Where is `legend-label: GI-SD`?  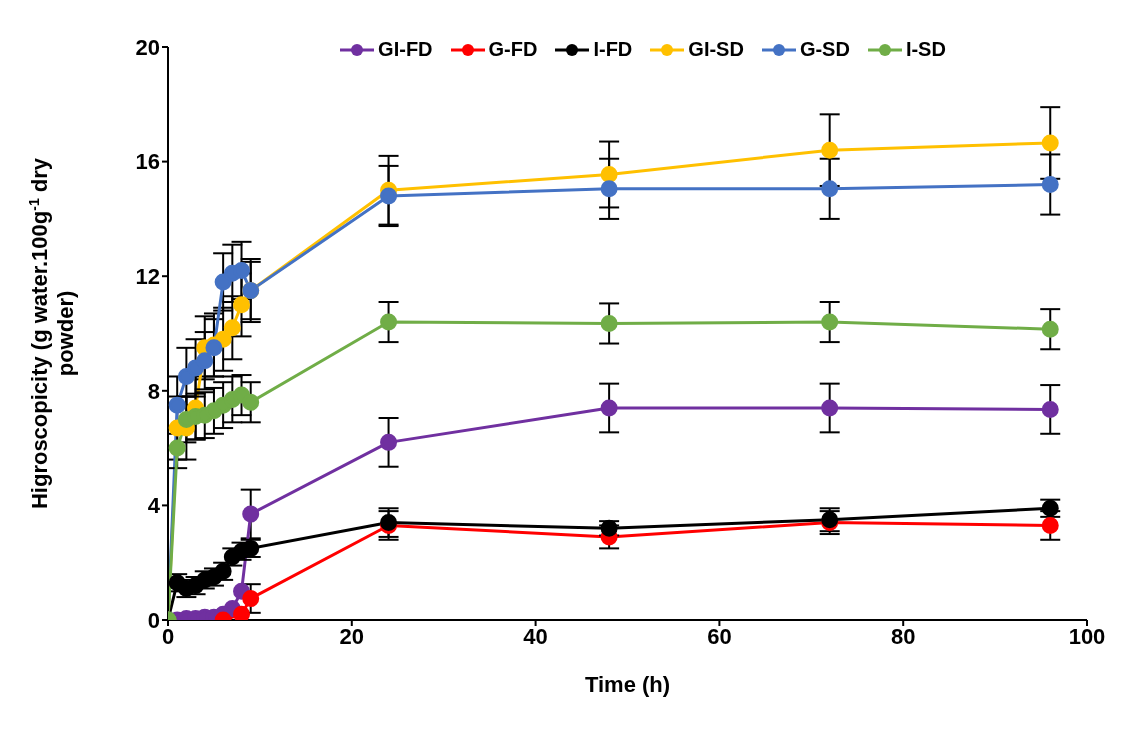
legend-label: GI-SD is located at coordinates (716, 49).